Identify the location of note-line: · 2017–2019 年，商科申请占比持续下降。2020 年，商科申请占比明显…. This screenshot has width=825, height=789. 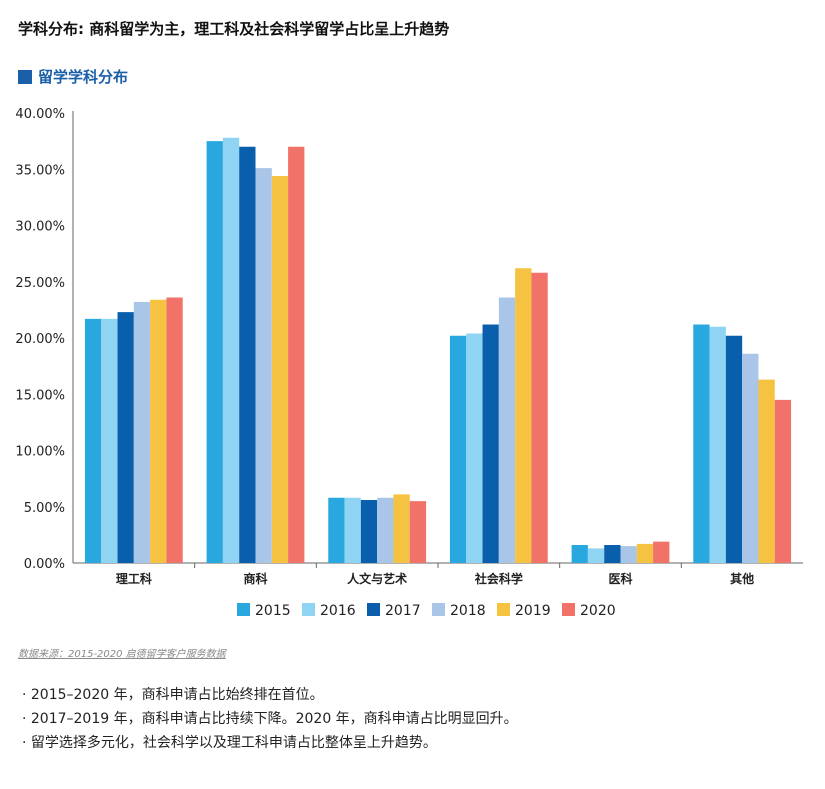
(270, 719).